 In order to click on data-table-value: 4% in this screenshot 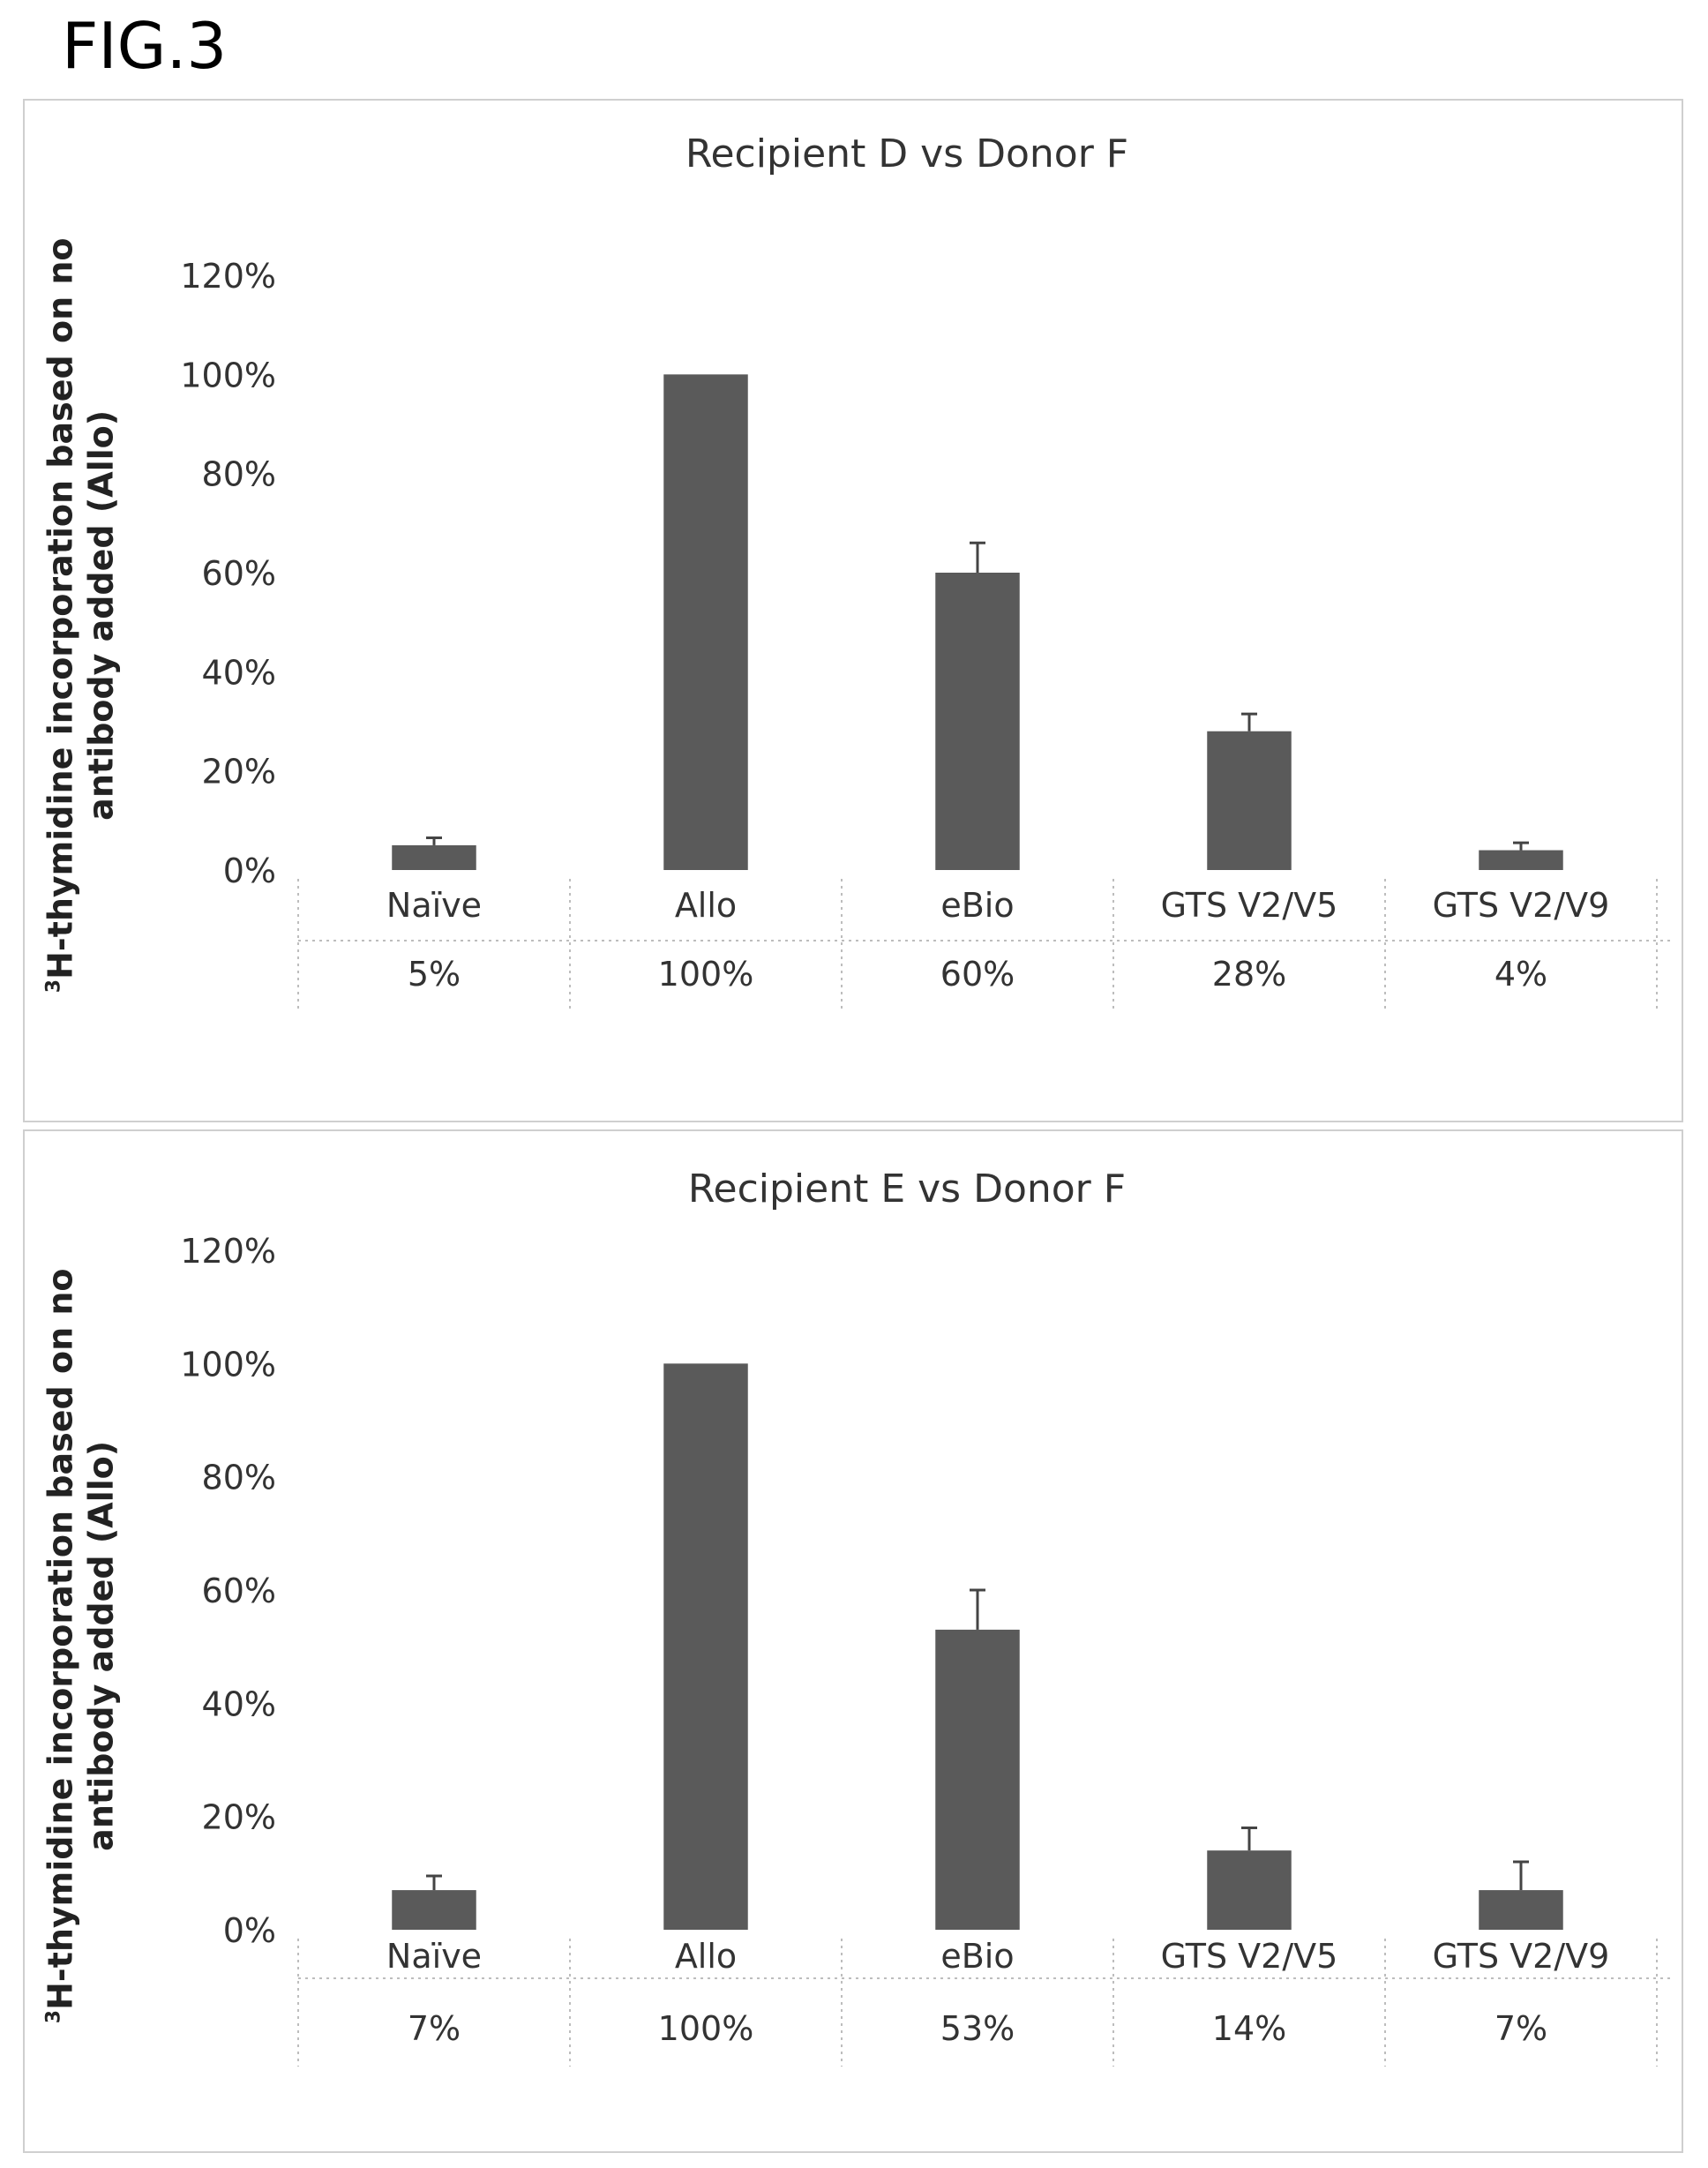, I will do `click(1520, 975)`.